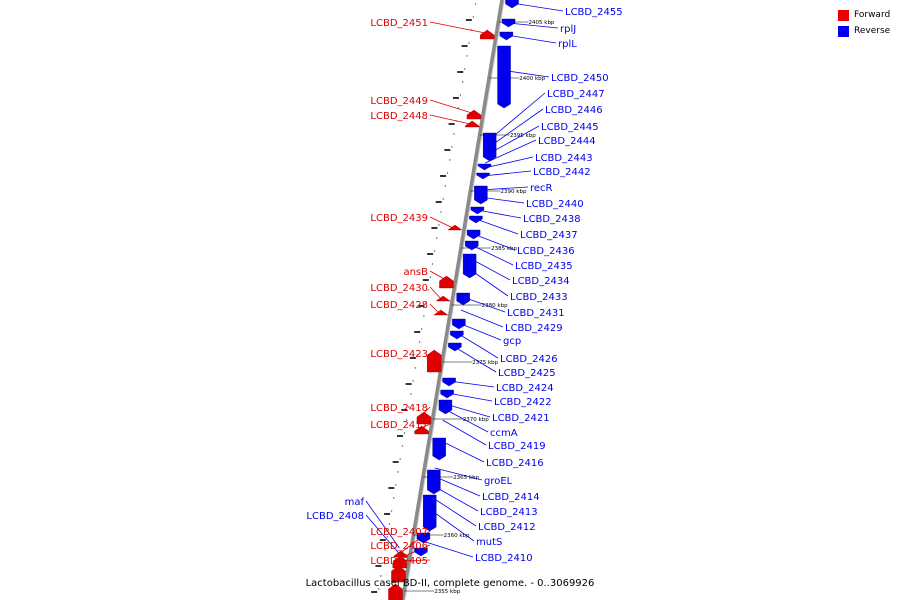  I want to click on reverse-gene-label: LCBD_2425, so click(527, 373).